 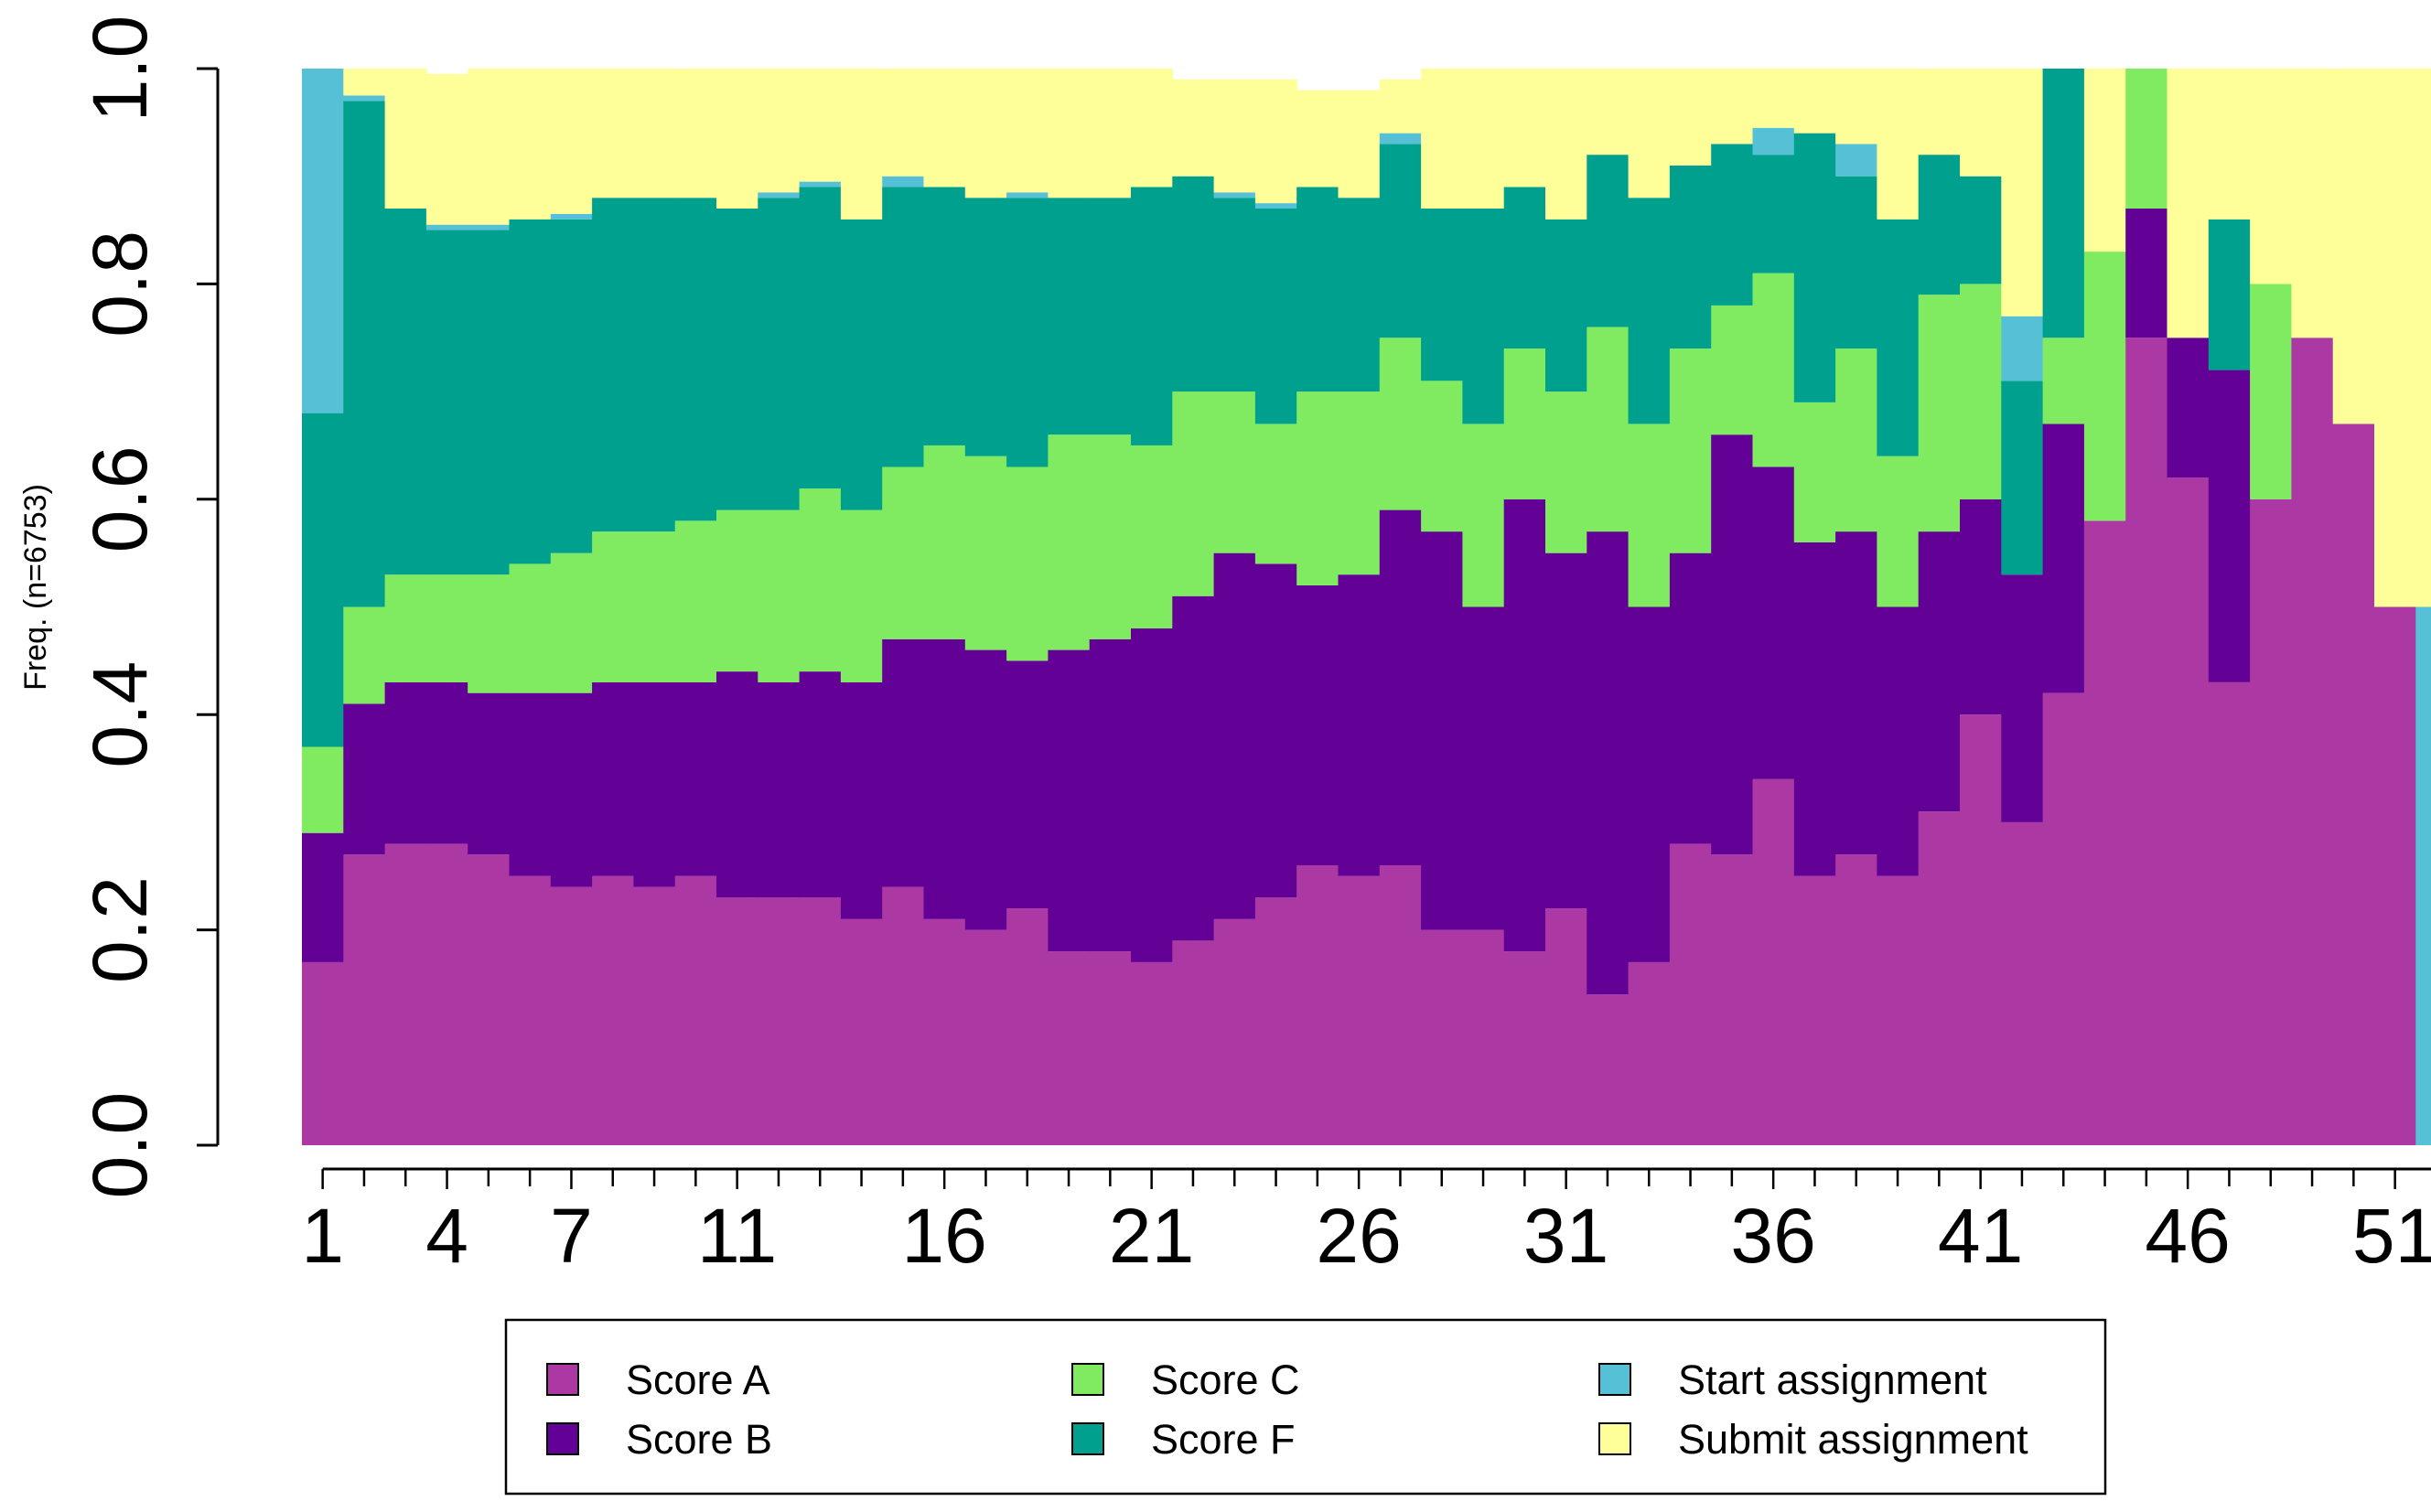 What do you see at coordinates (1853, 1439) in the screenshot?
I see `legend-label-submit-assignment: Submit assignment` at bounding box center [1853, 1439].